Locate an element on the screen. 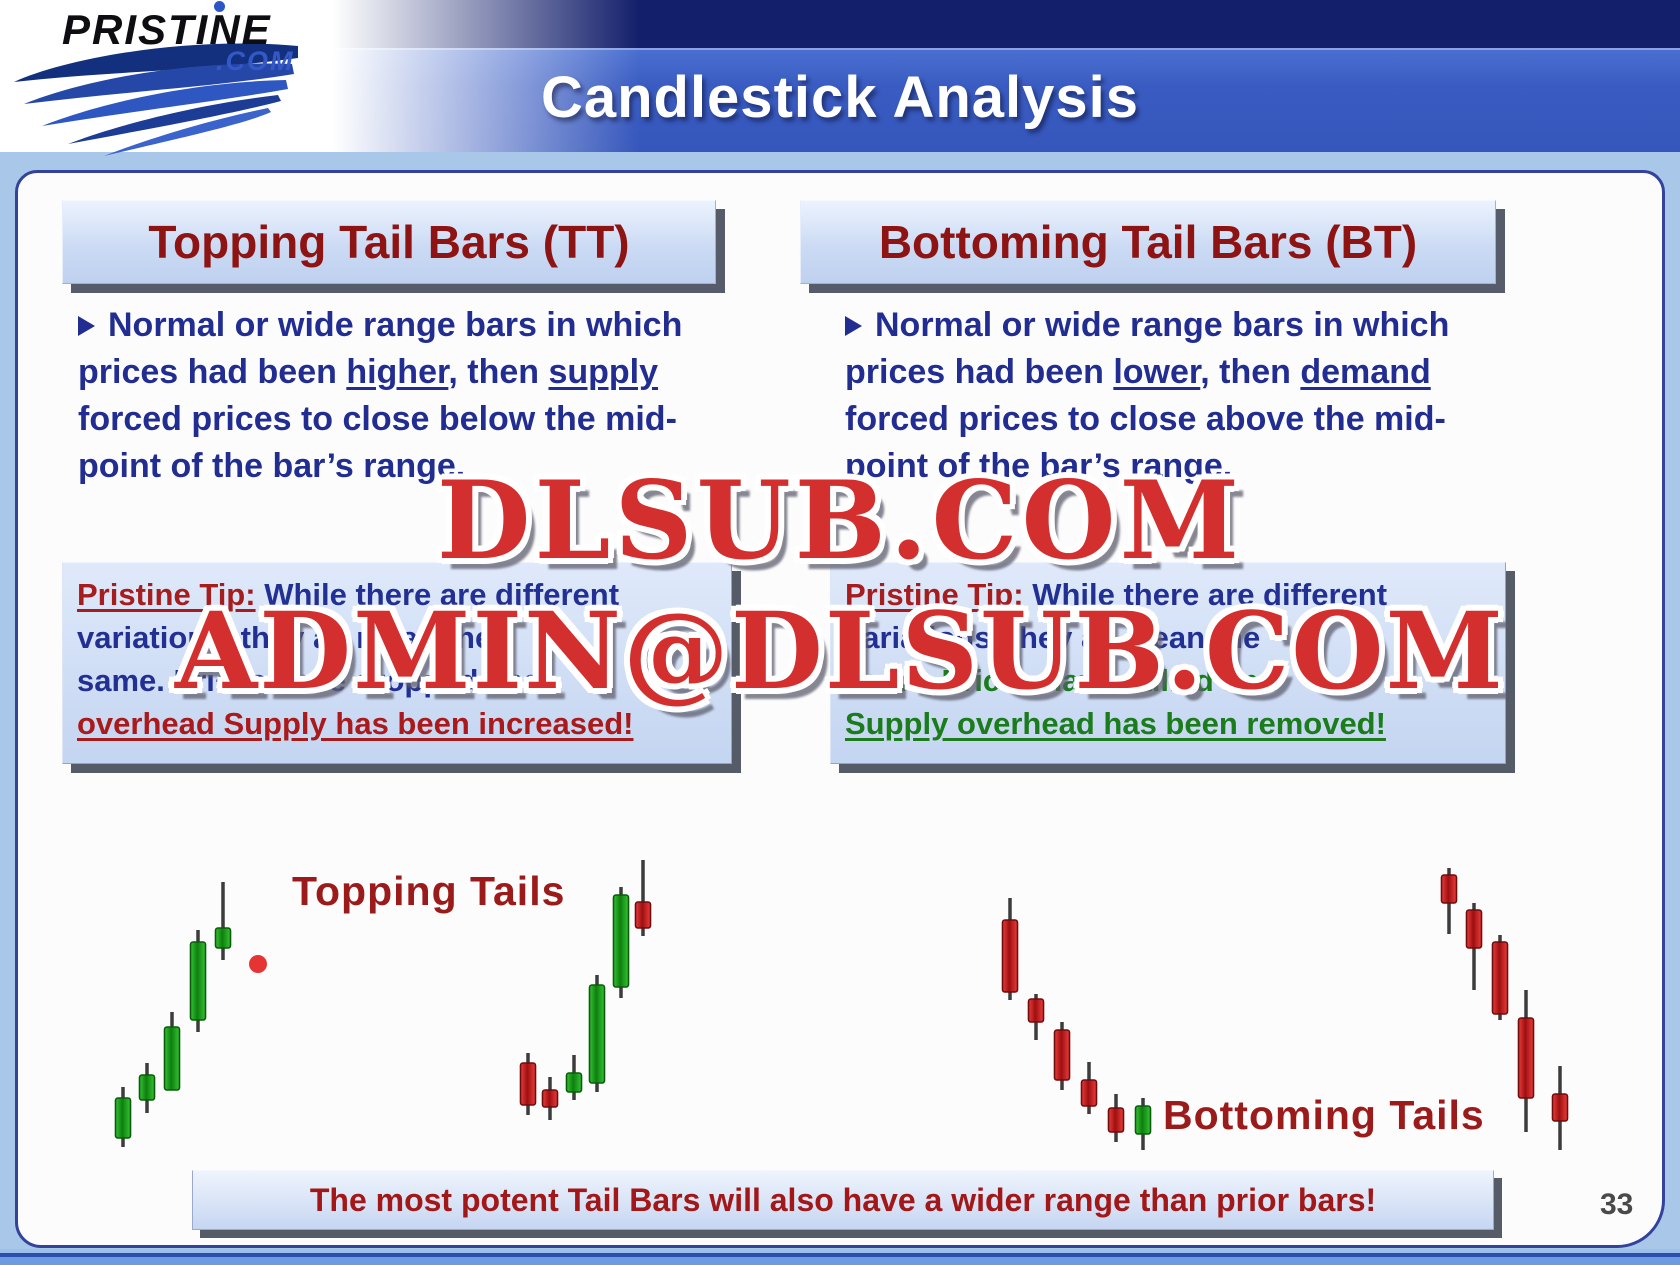  tip-right-line3: same. Prices have rallied and is located at coordinates (1061, 680).